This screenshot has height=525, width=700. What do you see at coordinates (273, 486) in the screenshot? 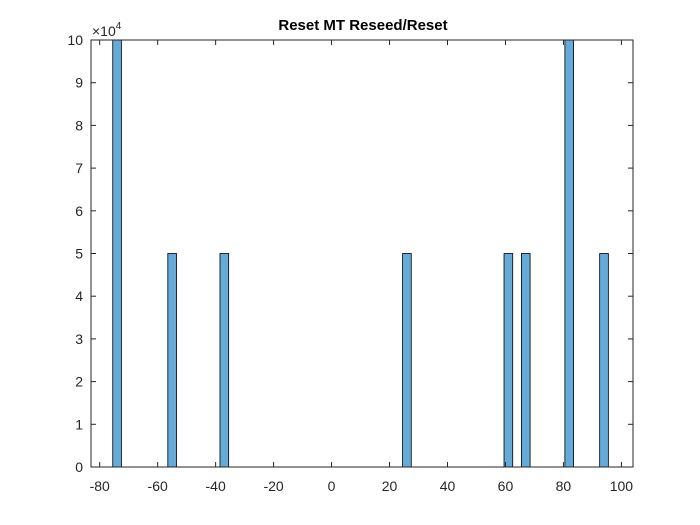
I see `x-tick-label: -20` at bounding box center [273, 486].